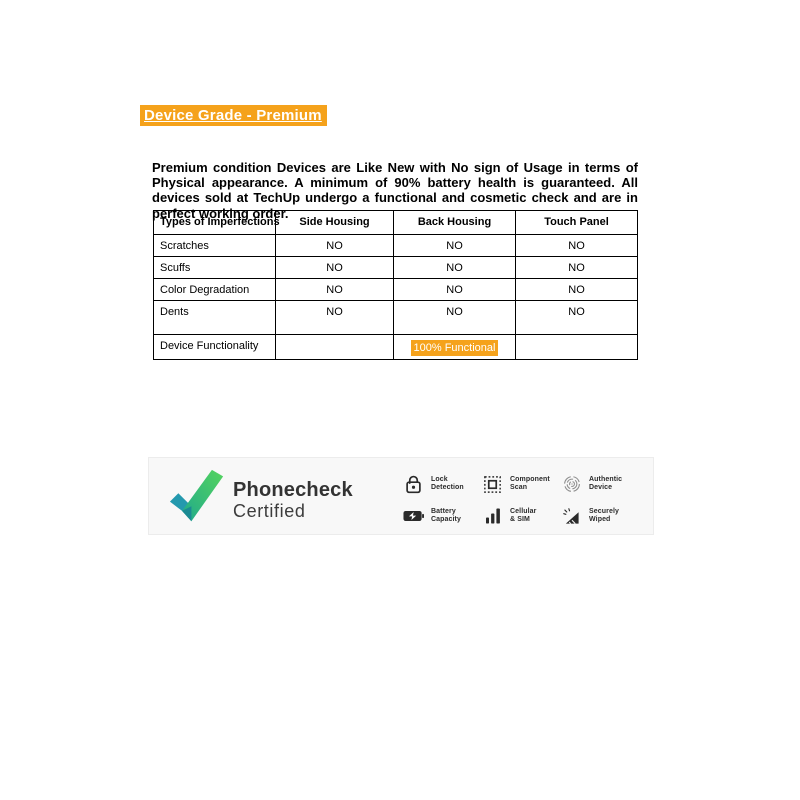 Image resolution: width=800 pixels, height=800 pixels. What do you see at coordinates (492, 516) in the screenshot?
I see `signal-bars-icon` at bounding box center [492, 516].